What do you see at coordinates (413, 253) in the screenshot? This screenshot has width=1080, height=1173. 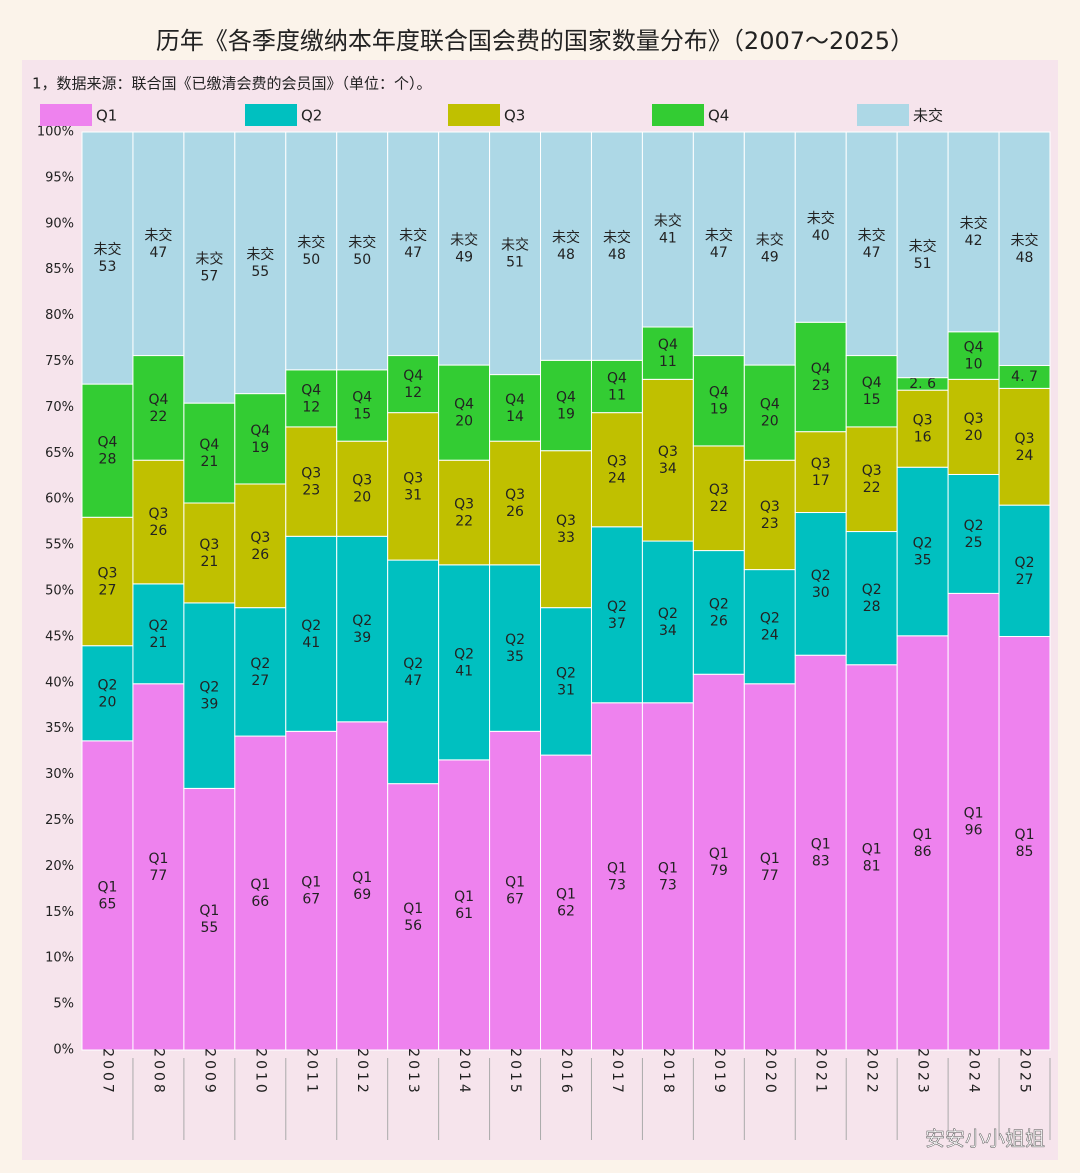 I see `data-label: 47` at bounding box center [413, 253].